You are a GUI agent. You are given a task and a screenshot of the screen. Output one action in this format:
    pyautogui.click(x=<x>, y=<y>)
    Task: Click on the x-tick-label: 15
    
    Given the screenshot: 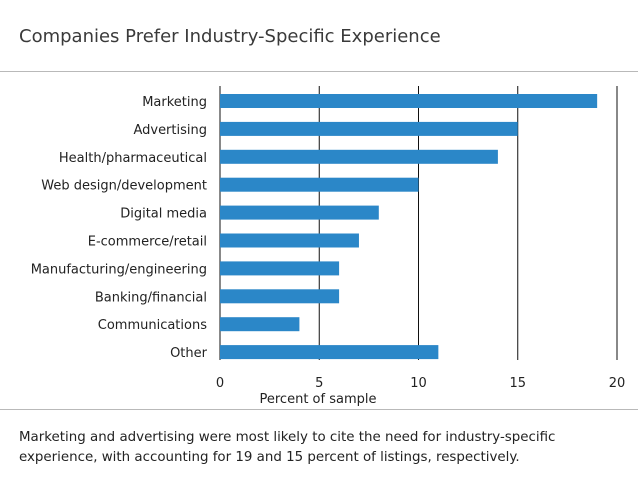 What is the action you would take?
    pyautogui.click(x=517, y=383)
    